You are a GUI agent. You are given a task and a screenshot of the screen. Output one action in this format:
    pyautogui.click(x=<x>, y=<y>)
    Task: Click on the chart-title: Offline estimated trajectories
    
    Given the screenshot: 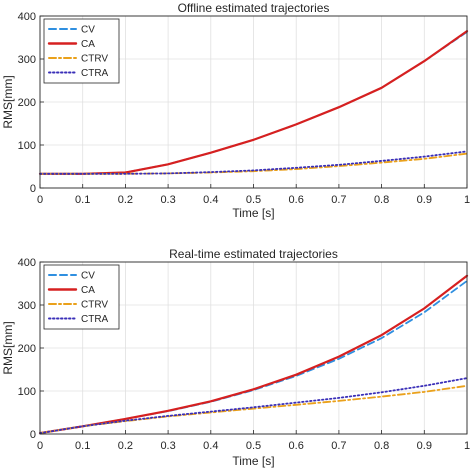 What is the action you would take?
    pyautogui.click(x=254, y=8)
    